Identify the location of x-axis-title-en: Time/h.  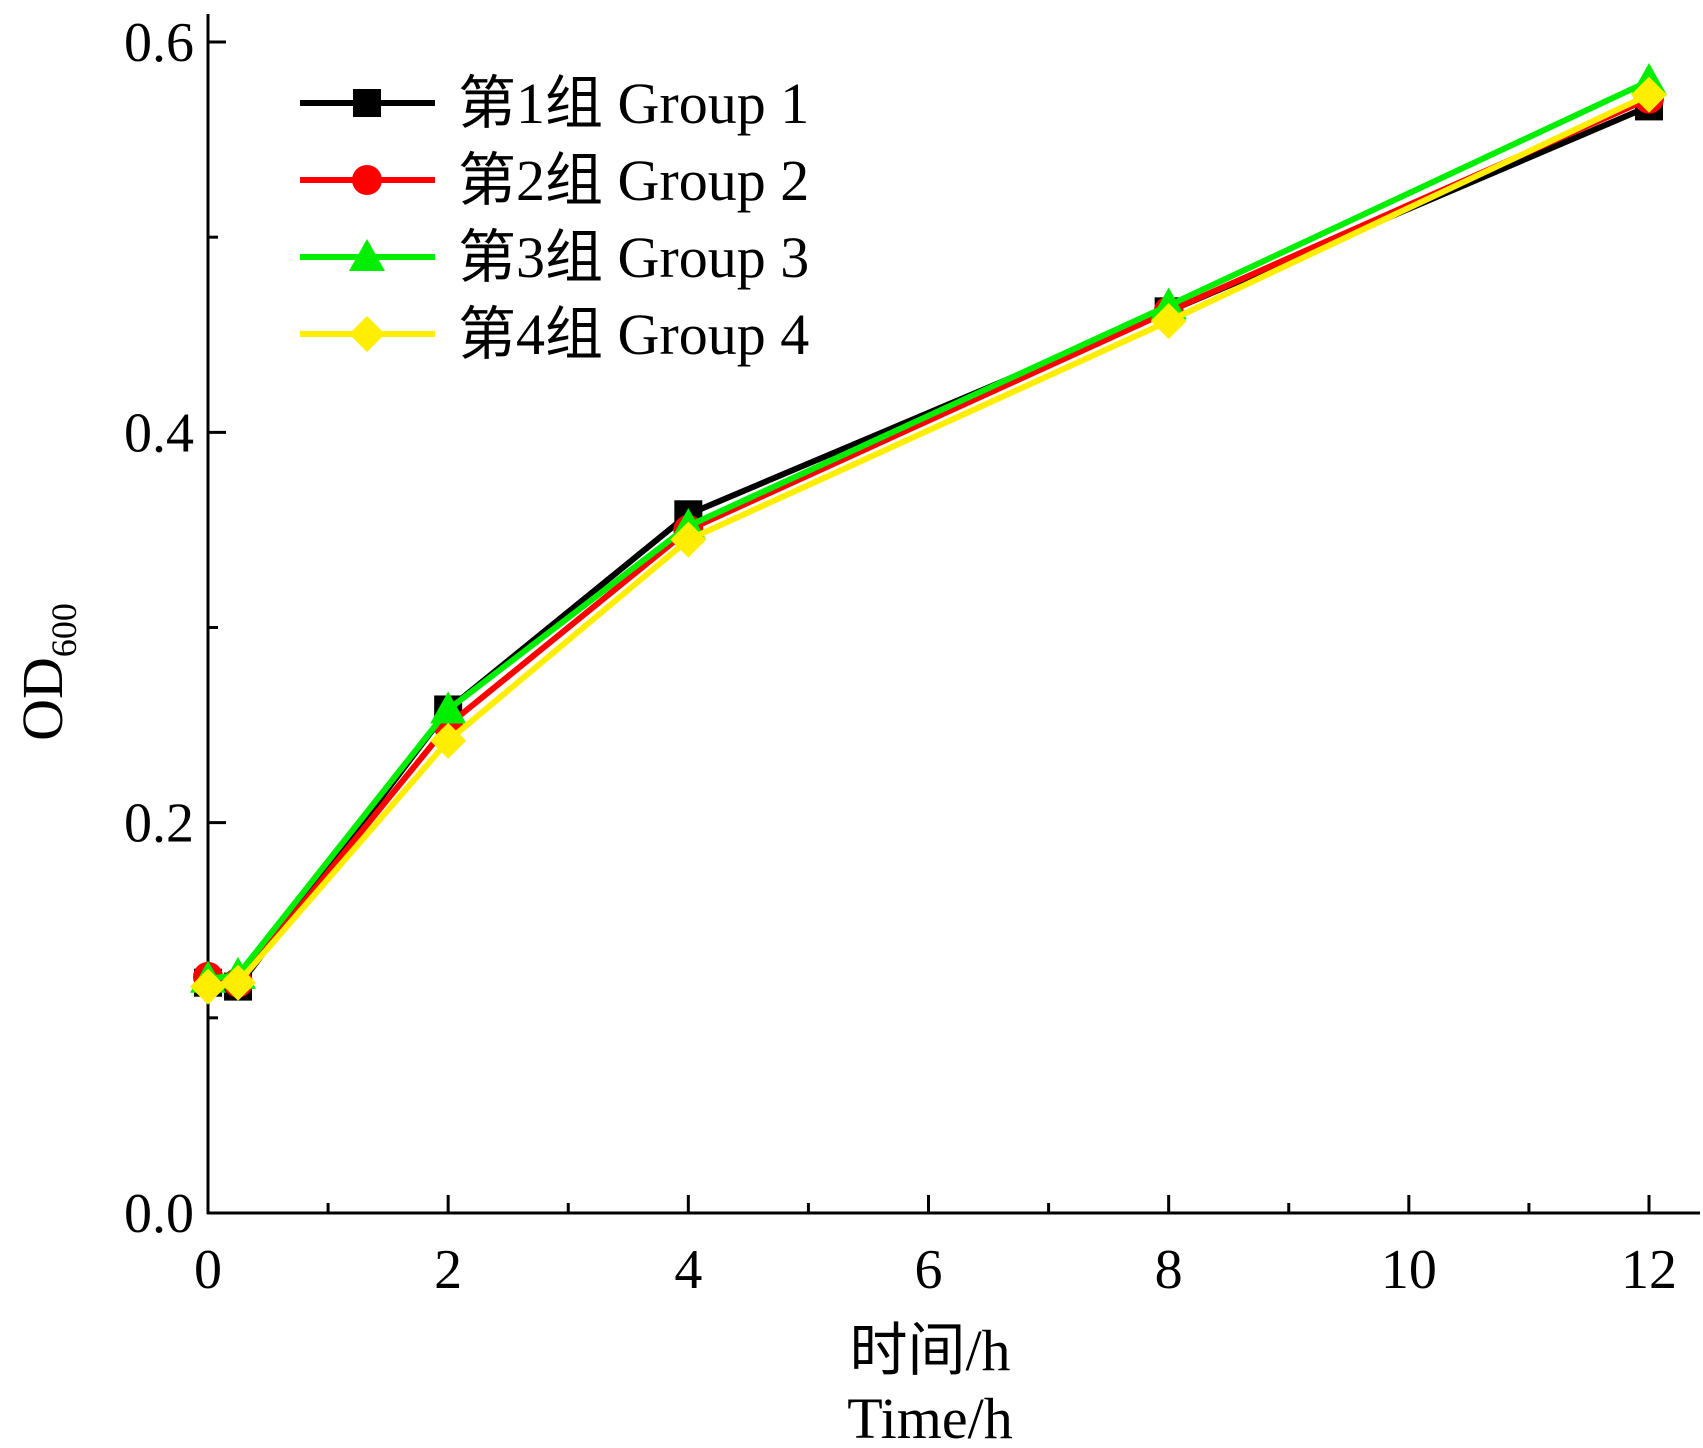
(929, 1414).